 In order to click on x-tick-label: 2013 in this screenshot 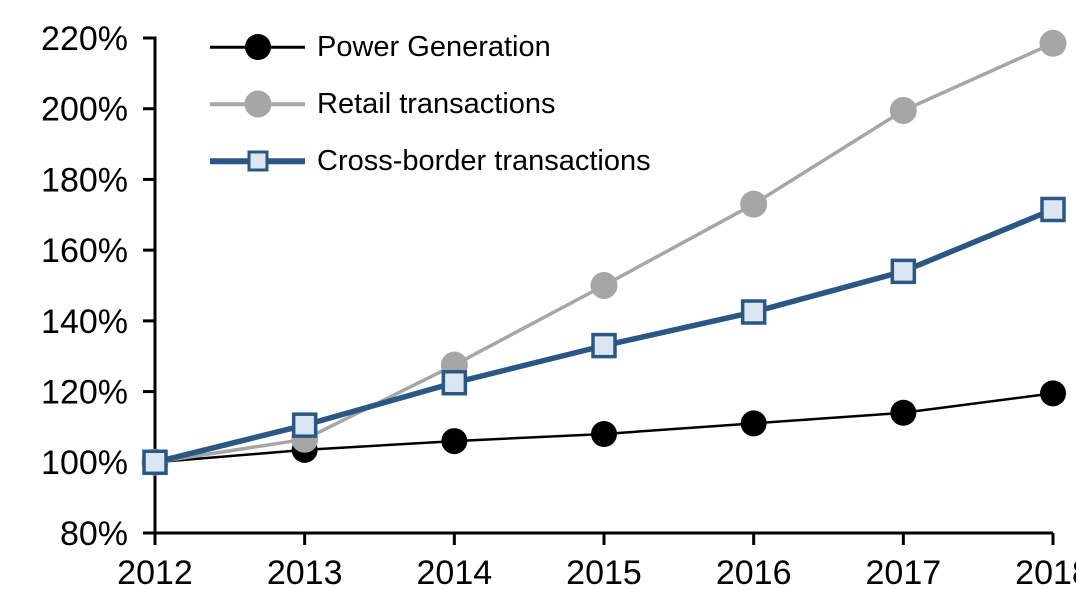, I will do `click(305, 572)`.